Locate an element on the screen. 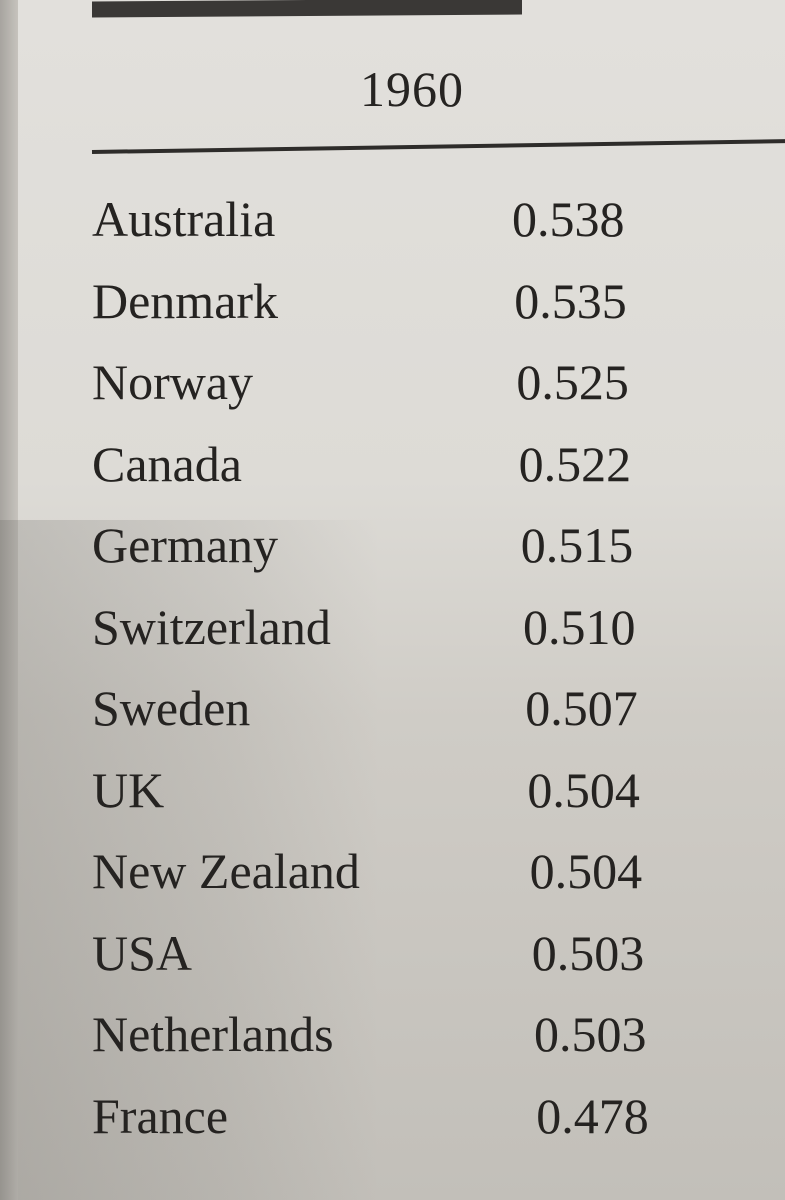 This screenshot has height=1200, width=785. country-cell: New Zealand is located at coordinates (226, 871).